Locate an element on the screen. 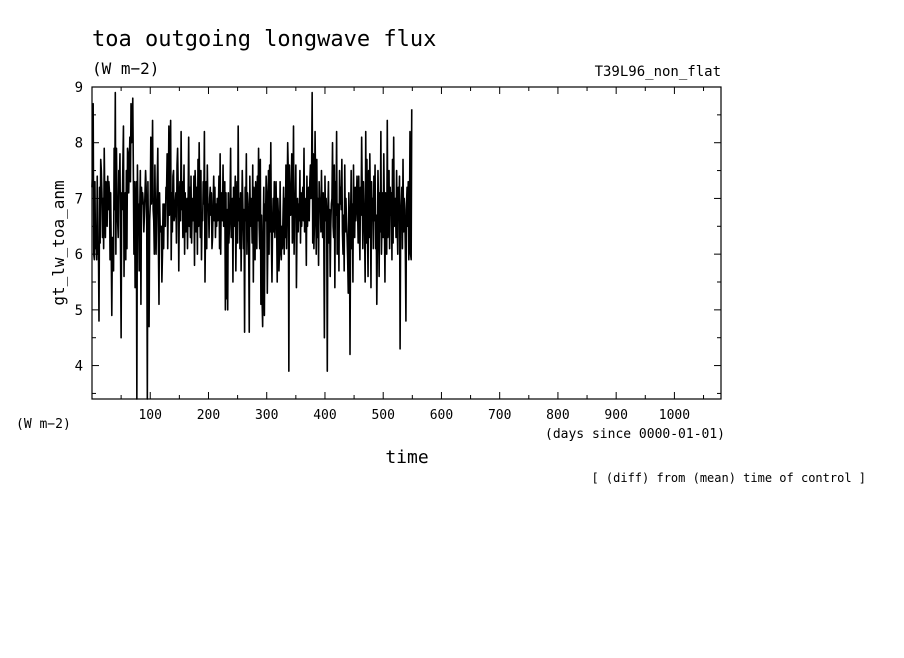 Image resolution: width=904 pixels, height=658 pixels. control-note: [ (diff) from (mean) time of control ] is located at coordinates (728, 478).